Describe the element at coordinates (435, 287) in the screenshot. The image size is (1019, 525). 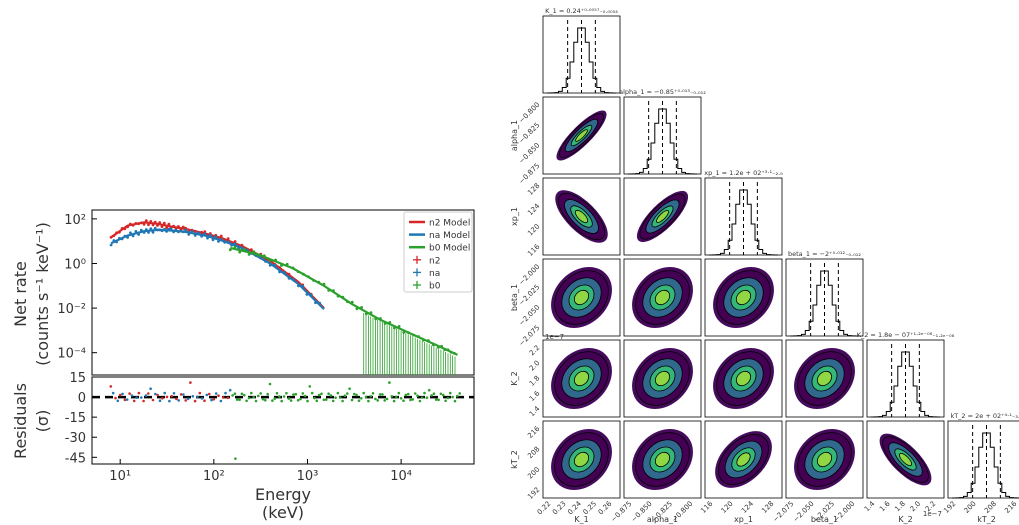
I see `legend-label: b0` at that location.